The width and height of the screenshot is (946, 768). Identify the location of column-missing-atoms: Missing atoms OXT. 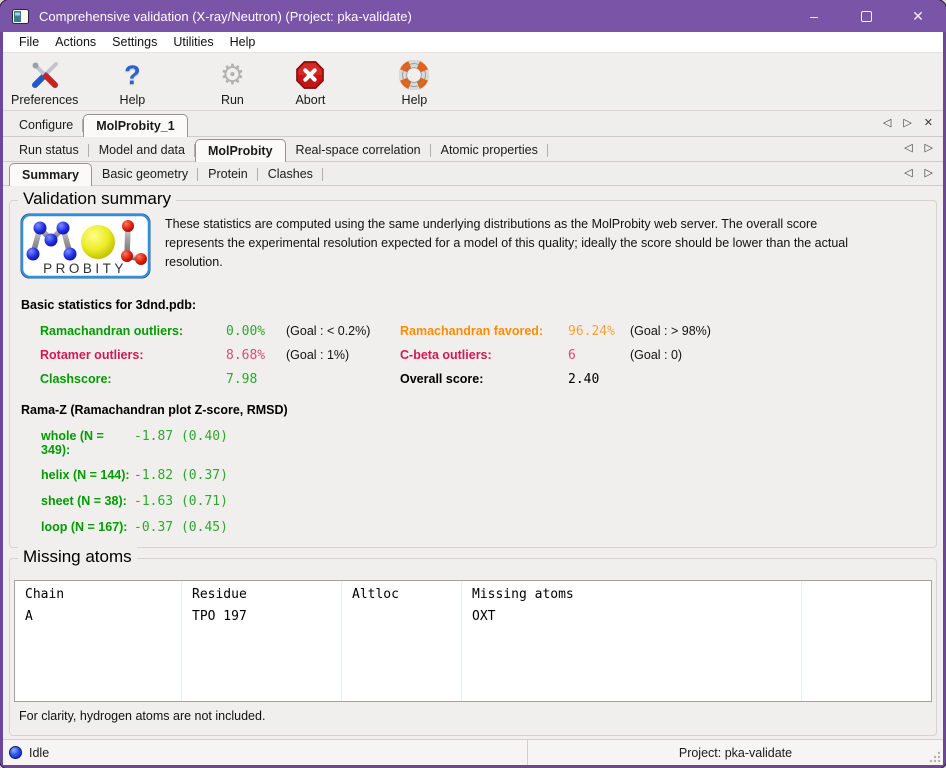
(632, 641).